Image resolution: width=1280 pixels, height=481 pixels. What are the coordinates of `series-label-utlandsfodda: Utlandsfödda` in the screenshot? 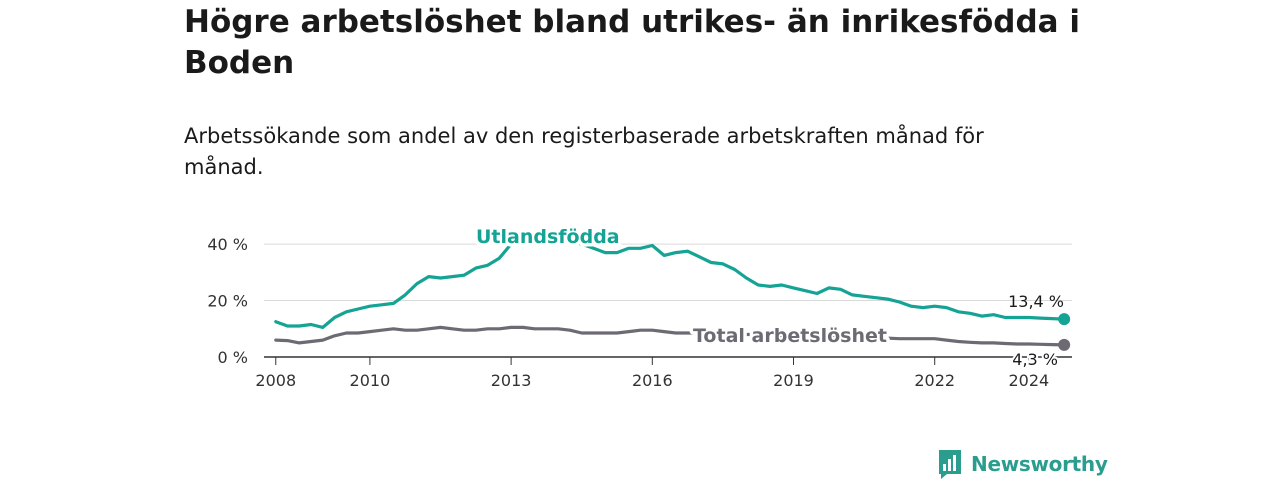 It's located at (548, 237).